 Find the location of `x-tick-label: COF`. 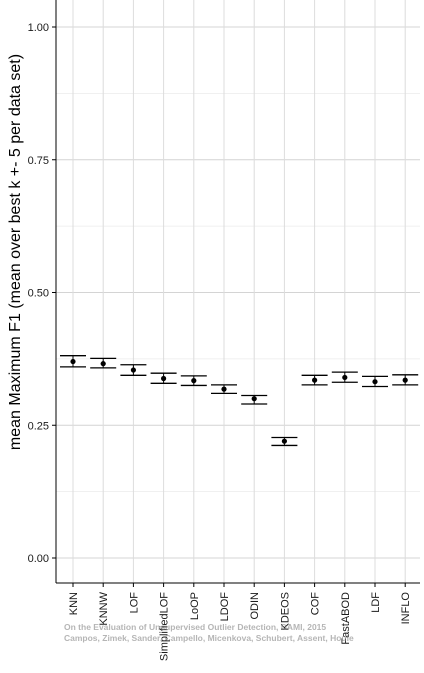

x-tick-label: COF is located at coordinates (316, 604).